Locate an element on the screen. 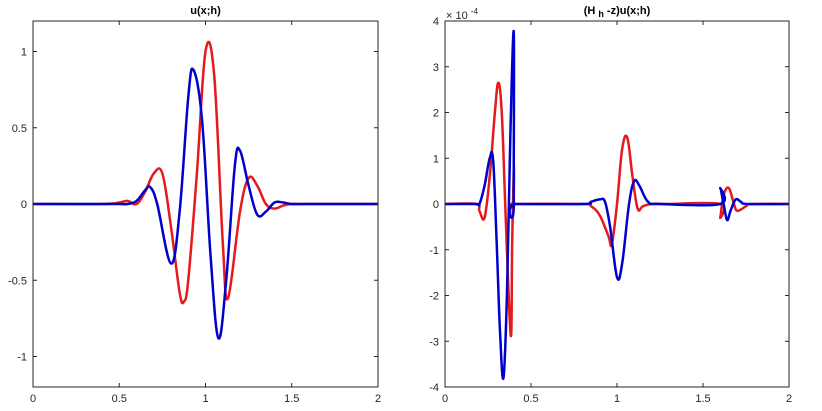  right-plot-ytick-label: 0 is located at coordinates (436, 205).